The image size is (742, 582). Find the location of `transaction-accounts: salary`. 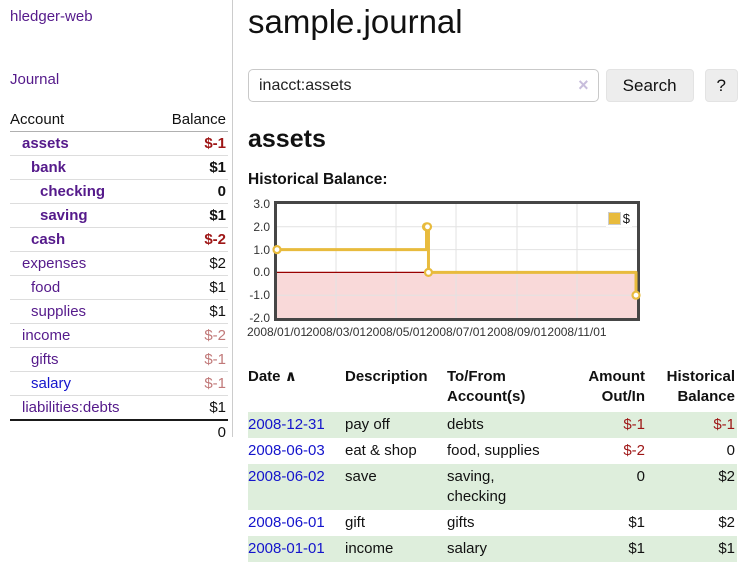

transaction-accounts: salary is located at coordinates (467, 548).